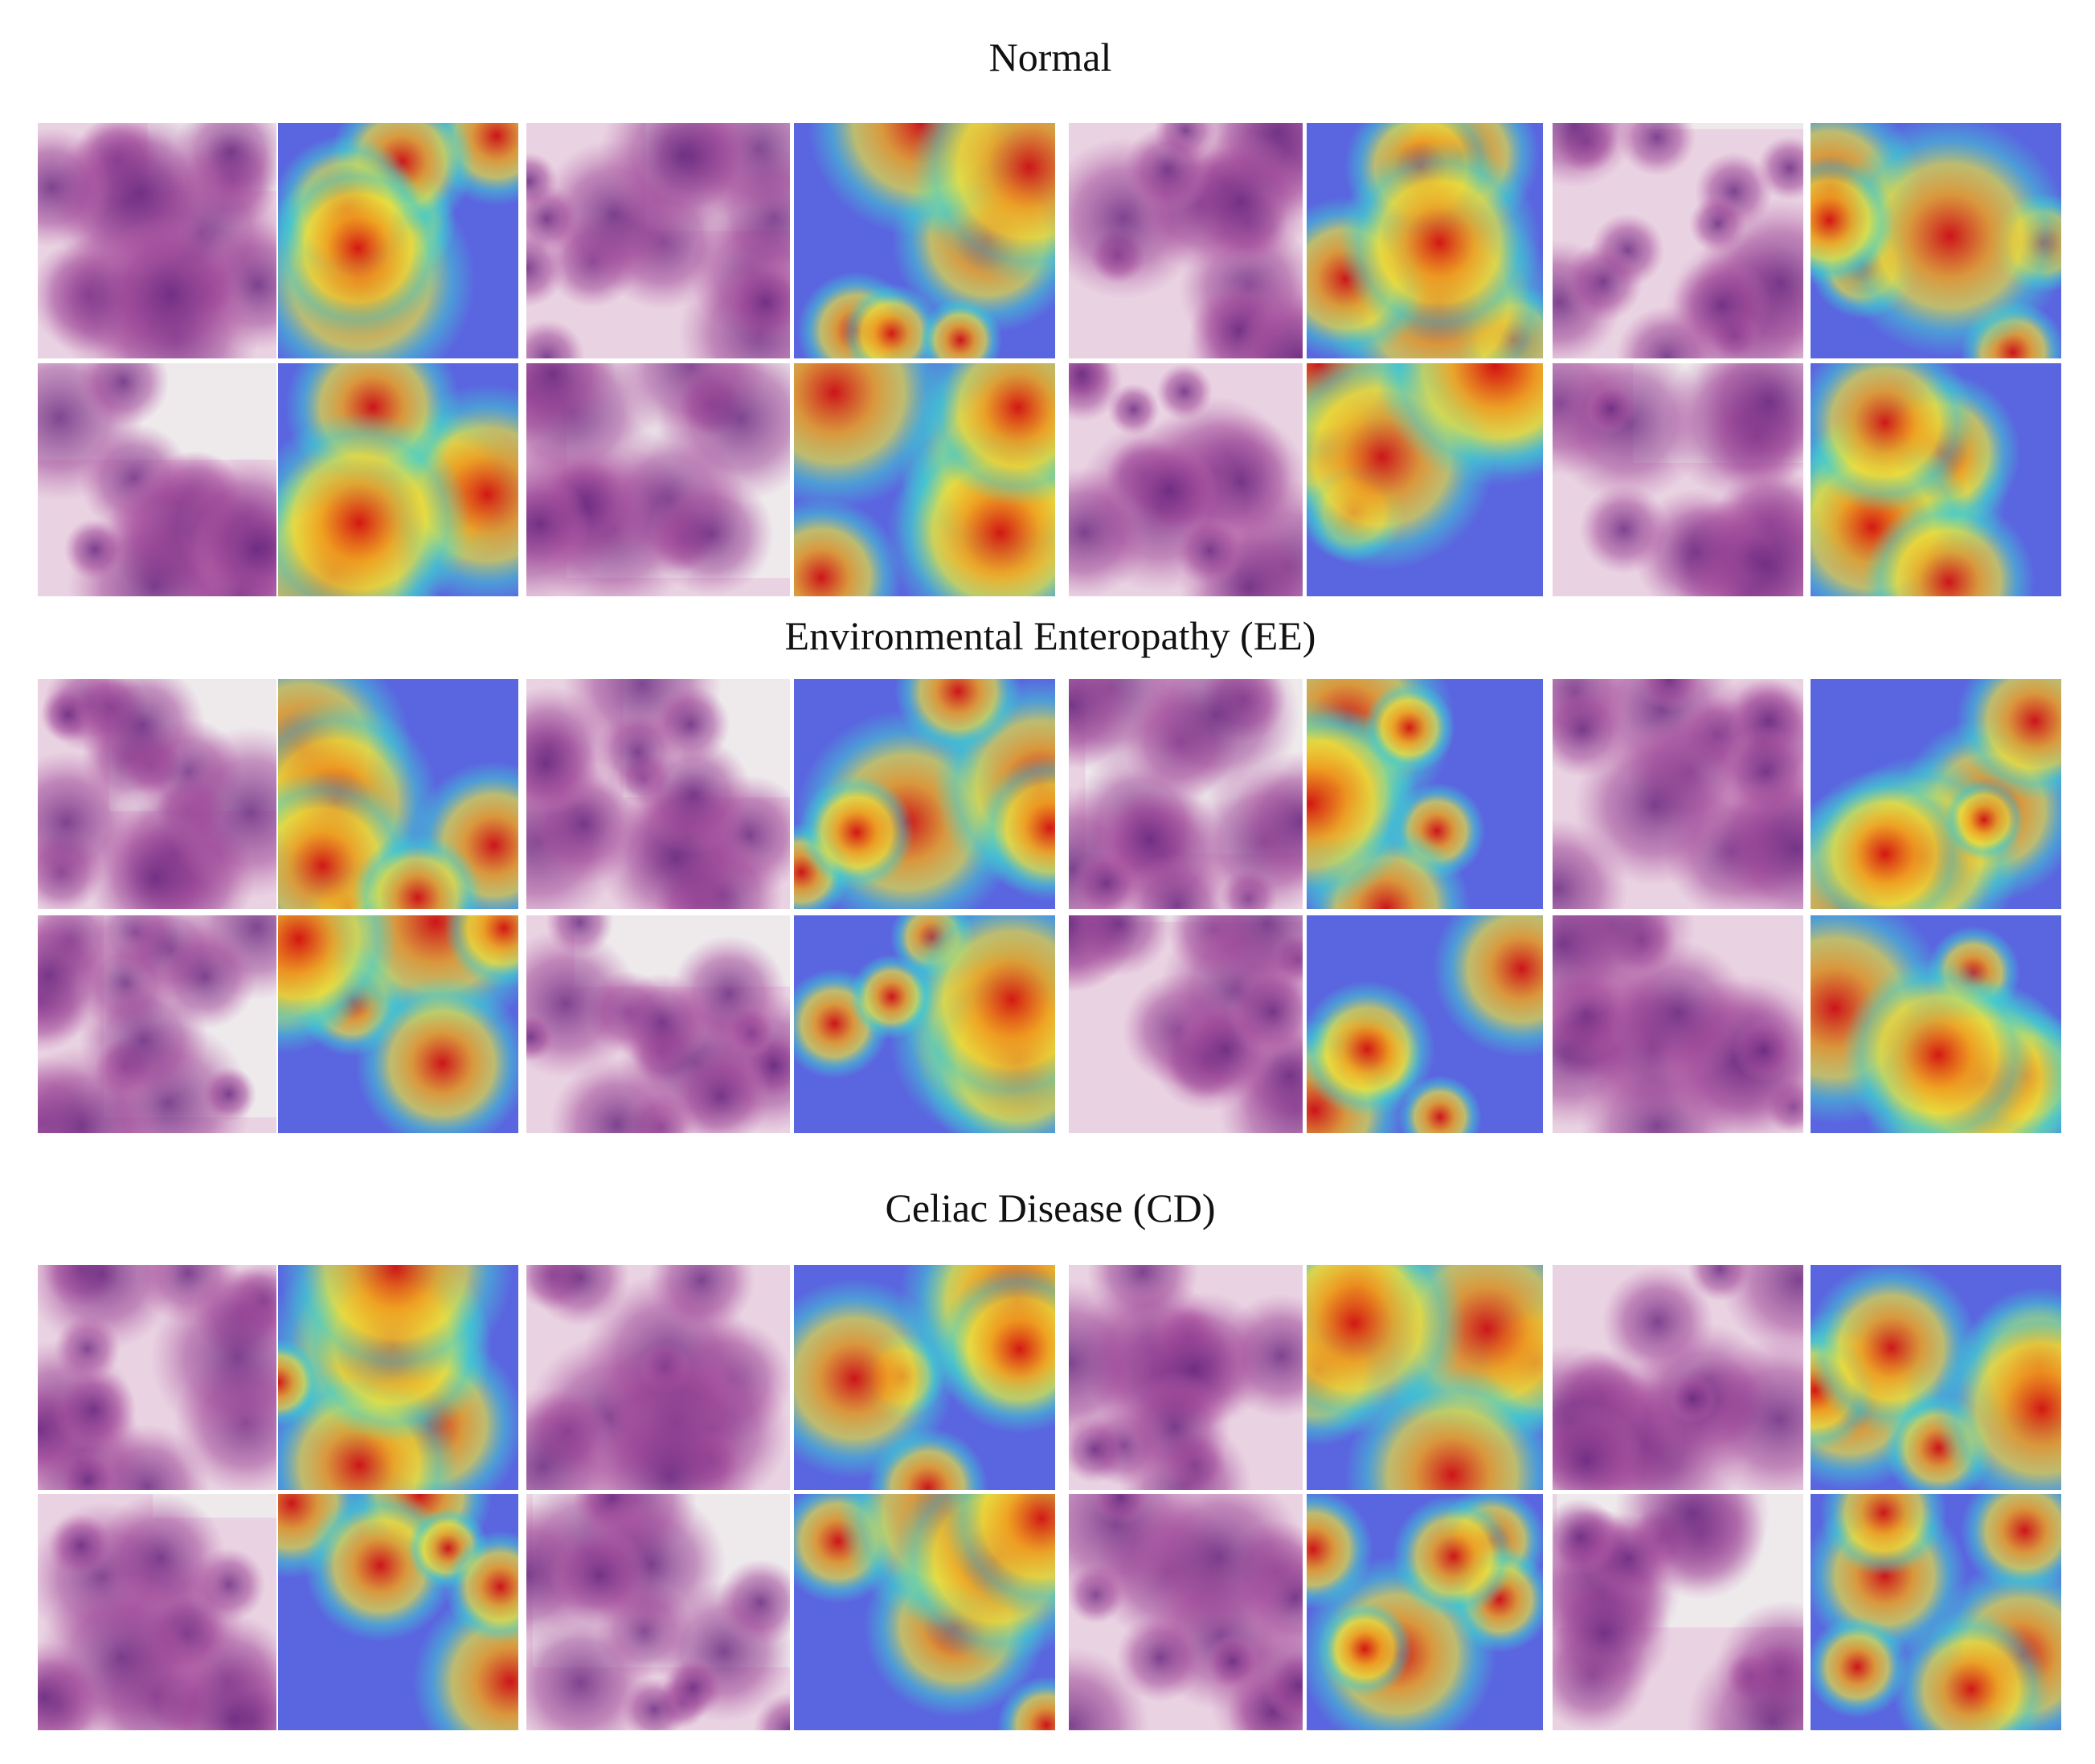  Describe the element at coordinates (1050, 635) in the screenshot. I see `section-title: Environmental Enteropathy (EE)` at that location.